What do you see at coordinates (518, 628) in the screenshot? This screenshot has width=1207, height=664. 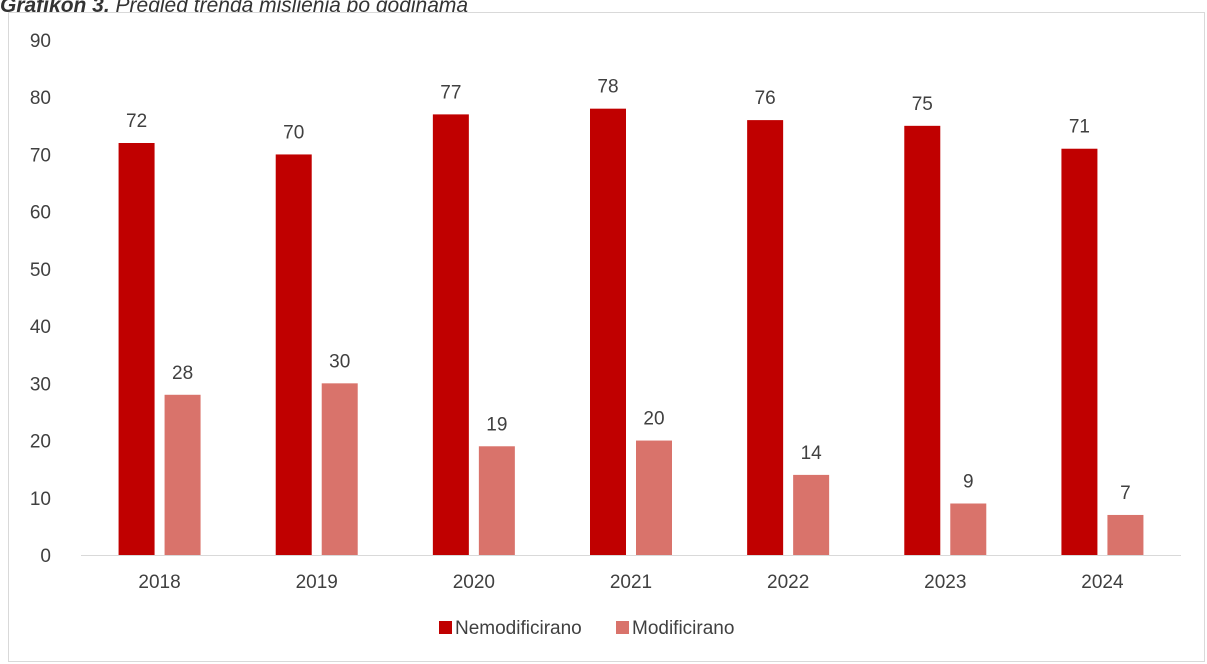 I see `legend-label: Nemodificirano` at bounding box center [518, 628].